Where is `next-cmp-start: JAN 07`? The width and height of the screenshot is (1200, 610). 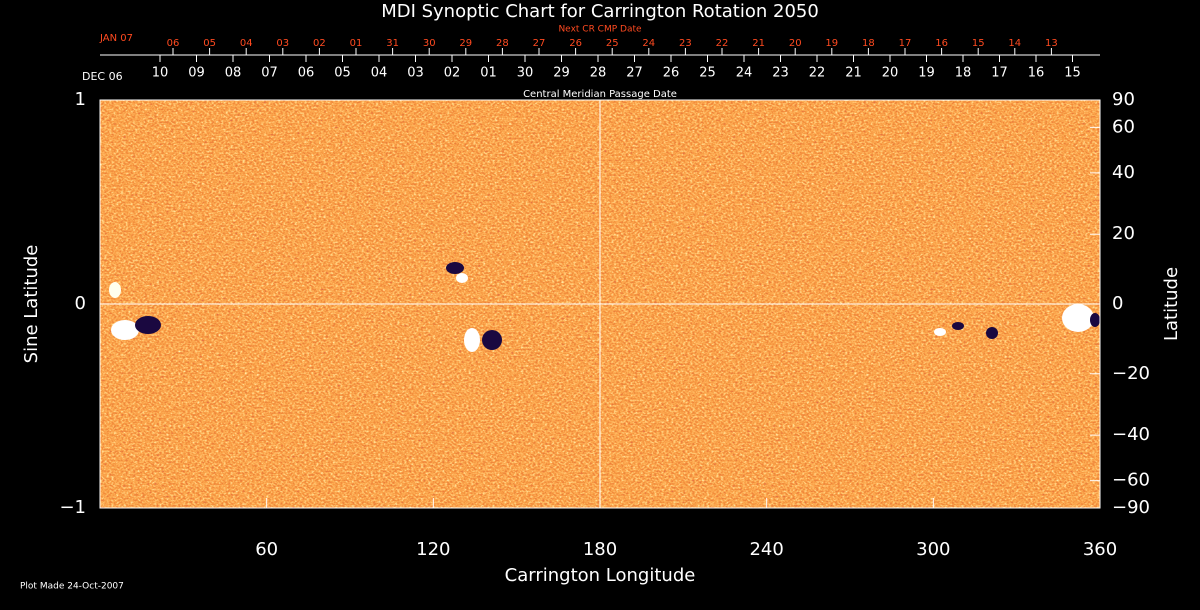
next-cmp-start: JAN 07 is located at coordinates (116, 38).